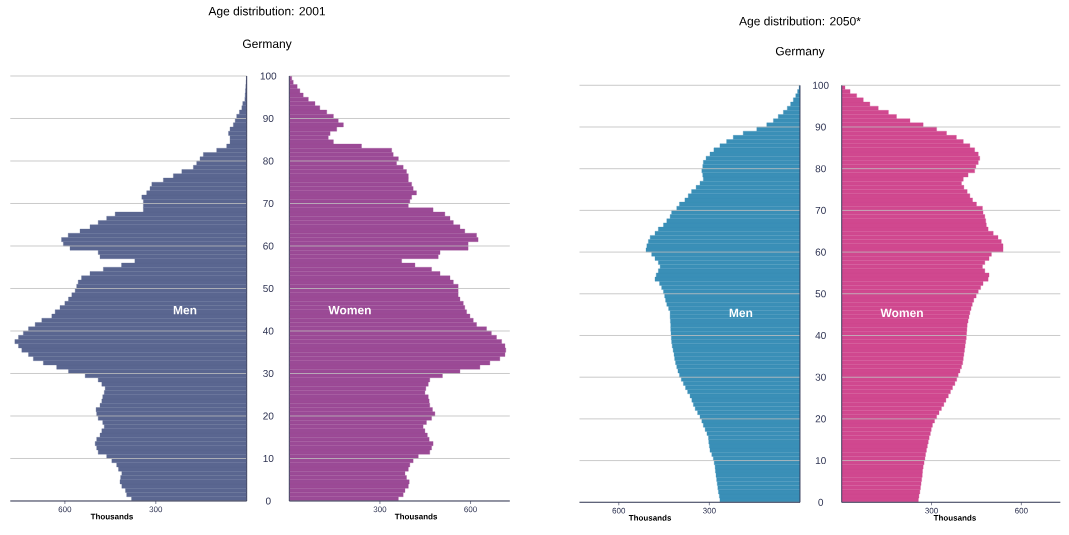  I want to click on chart-title: Age distribution: 2001, so click(267, 12).